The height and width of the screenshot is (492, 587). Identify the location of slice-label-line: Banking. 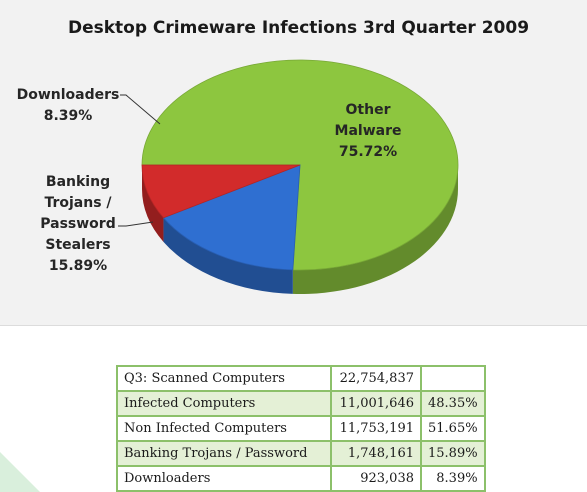
(78, 182).